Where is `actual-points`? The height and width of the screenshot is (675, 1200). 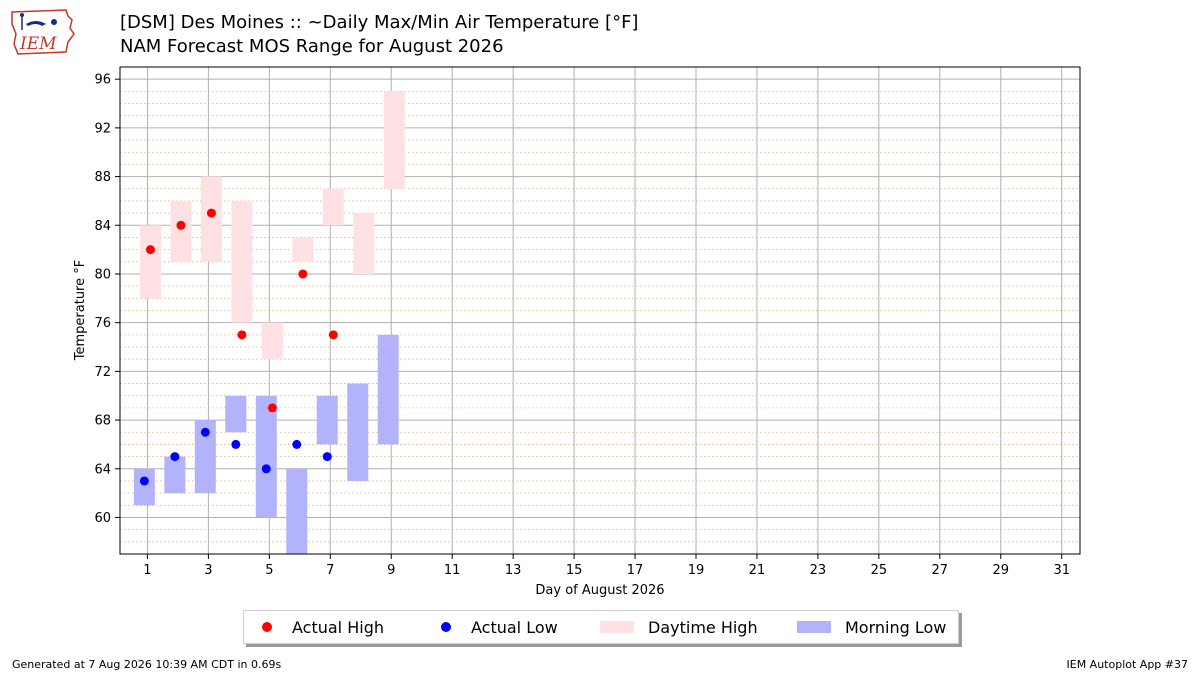 actual-points is located at coordinates (238, 347).